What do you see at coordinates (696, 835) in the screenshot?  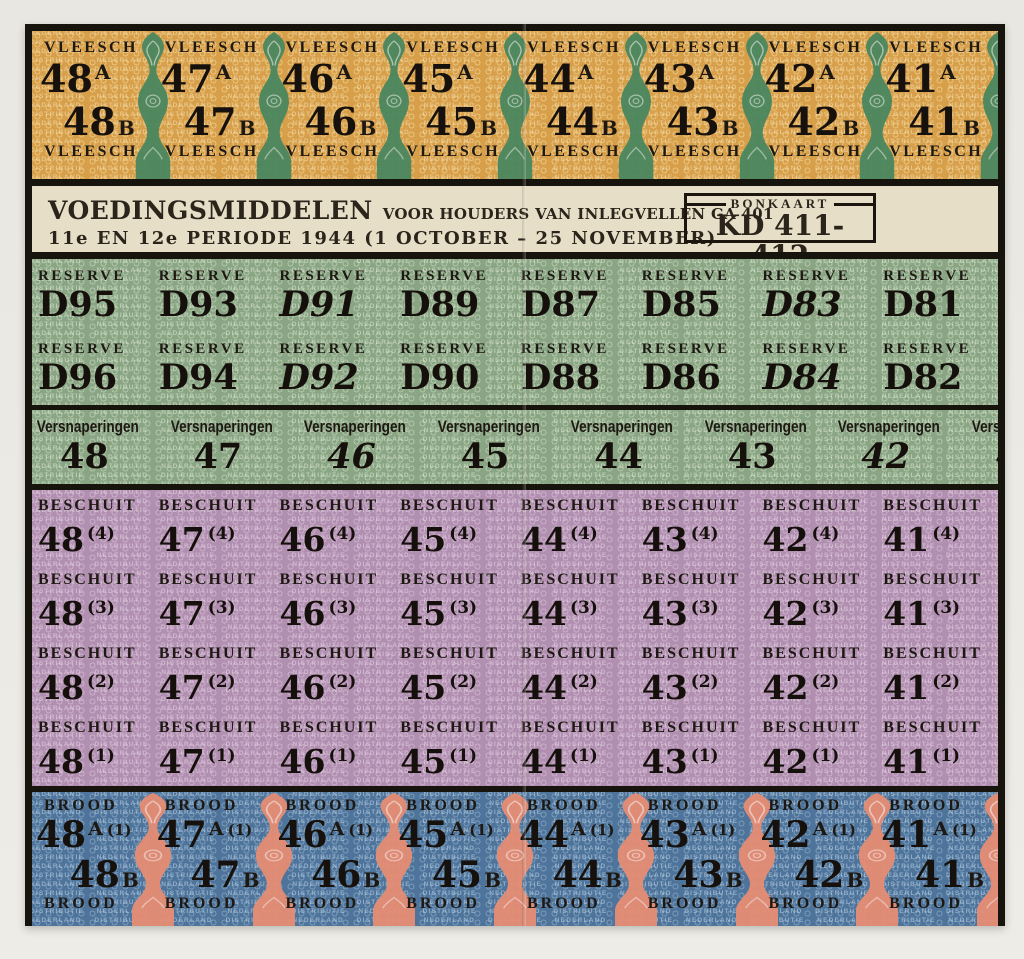 I see `brood-coupon-a: 43 A (1)` at bounding box center [696, 835].